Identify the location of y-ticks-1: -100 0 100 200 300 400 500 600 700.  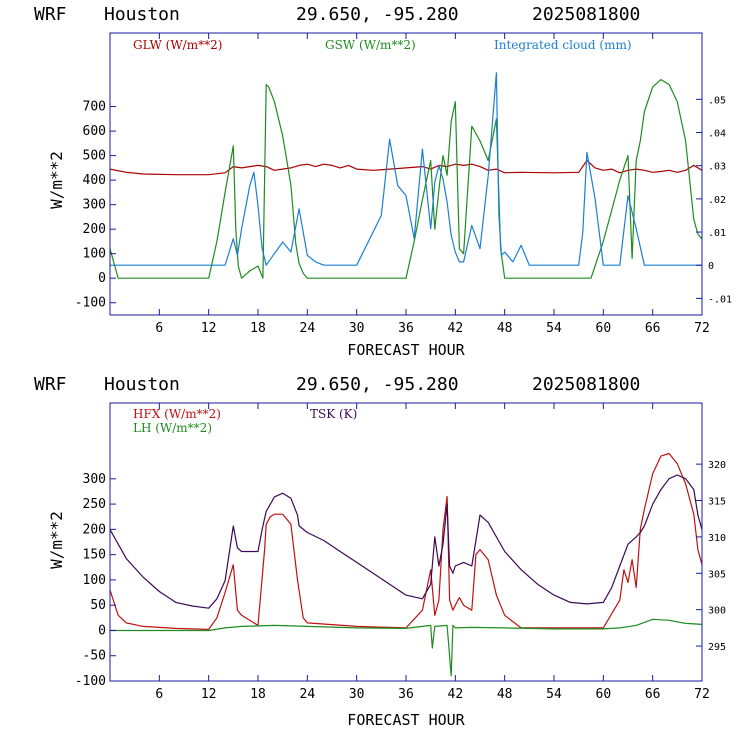
(95, 205).